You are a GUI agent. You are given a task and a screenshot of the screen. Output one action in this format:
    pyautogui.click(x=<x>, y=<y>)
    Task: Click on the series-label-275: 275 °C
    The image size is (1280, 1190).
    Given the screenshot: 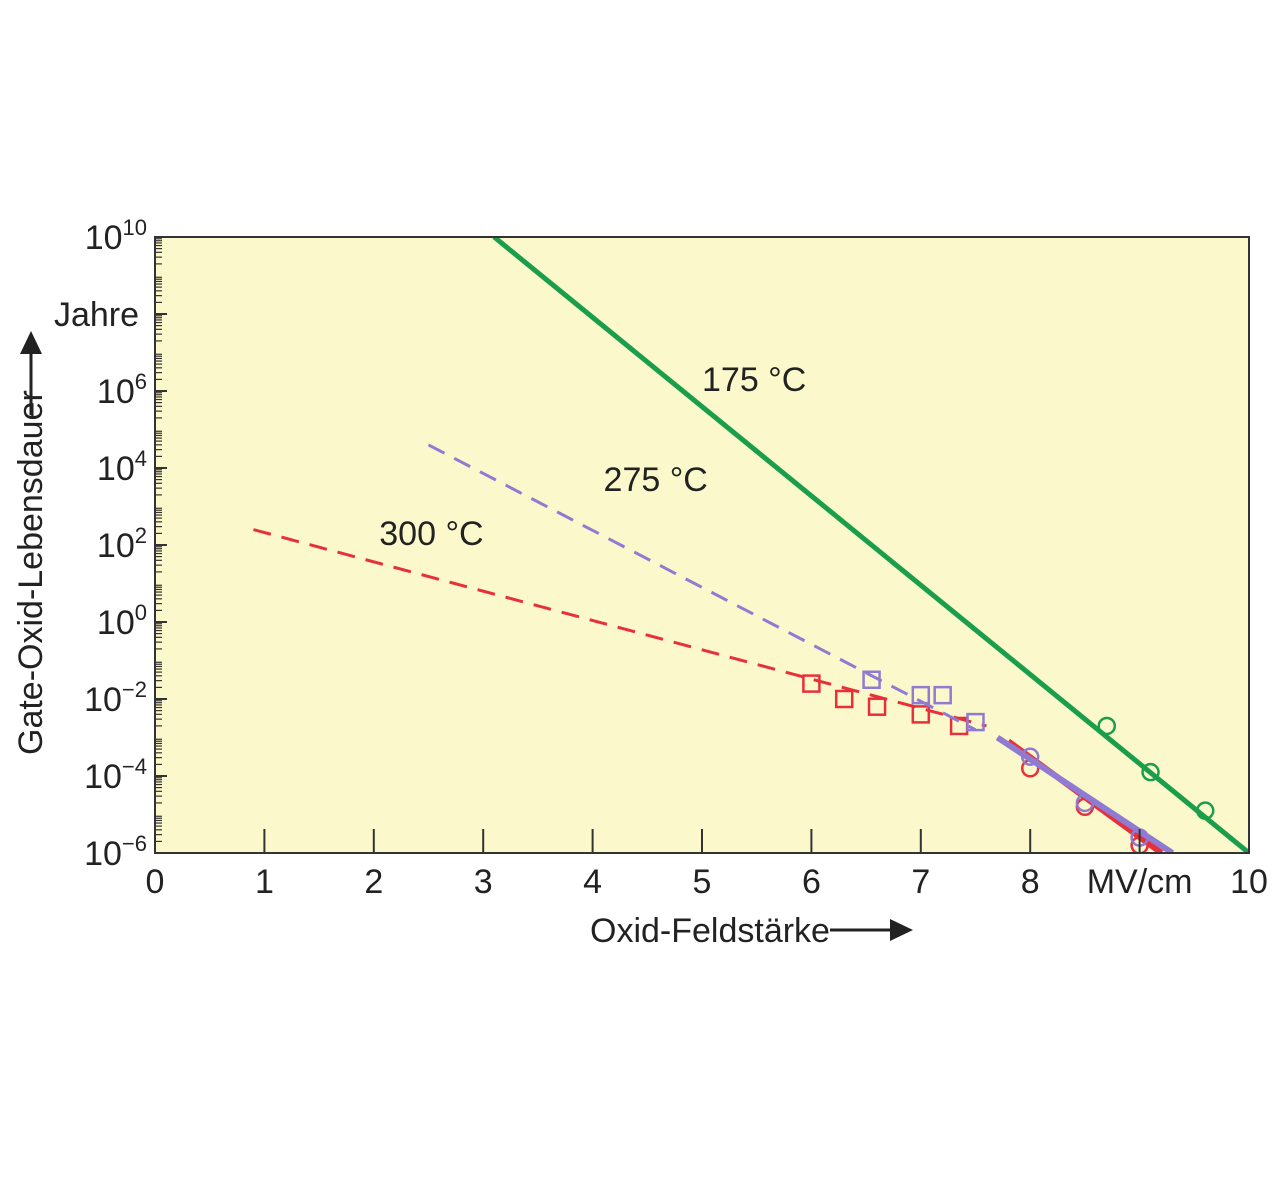 What is the action you would take?
    pyautogui.click(x=656, y=480)
    